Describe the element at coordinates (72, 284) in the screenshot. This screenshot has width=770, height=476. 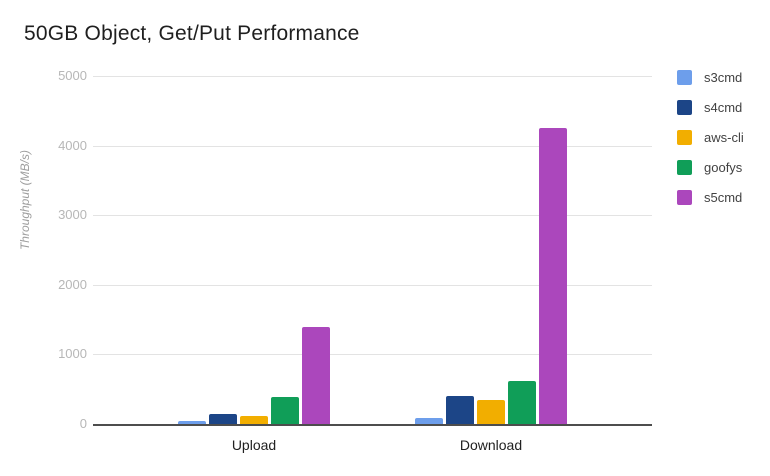
I see `y-tick-label-2000: 2000` at that location.